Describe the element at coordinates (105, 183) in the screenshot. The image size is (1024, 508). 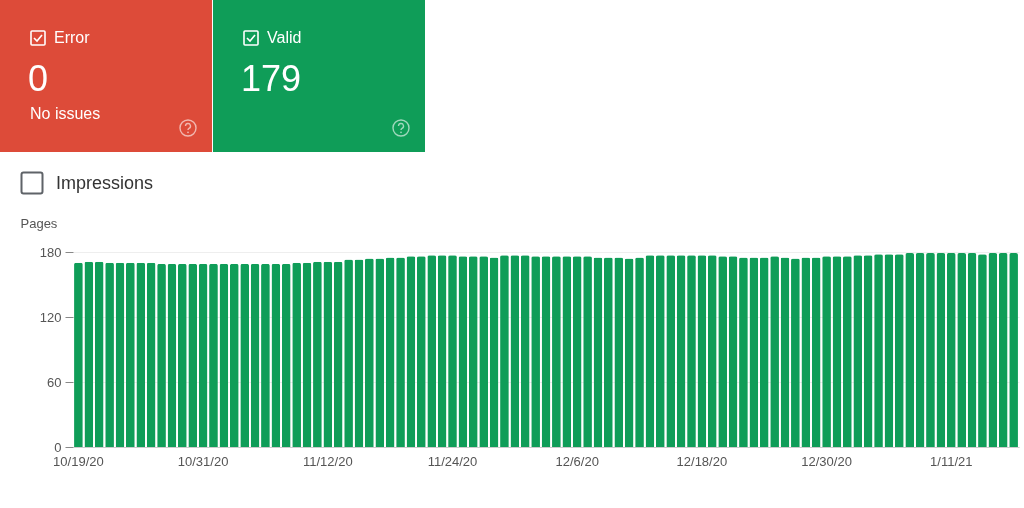
I see `text: Impressions` at that location.